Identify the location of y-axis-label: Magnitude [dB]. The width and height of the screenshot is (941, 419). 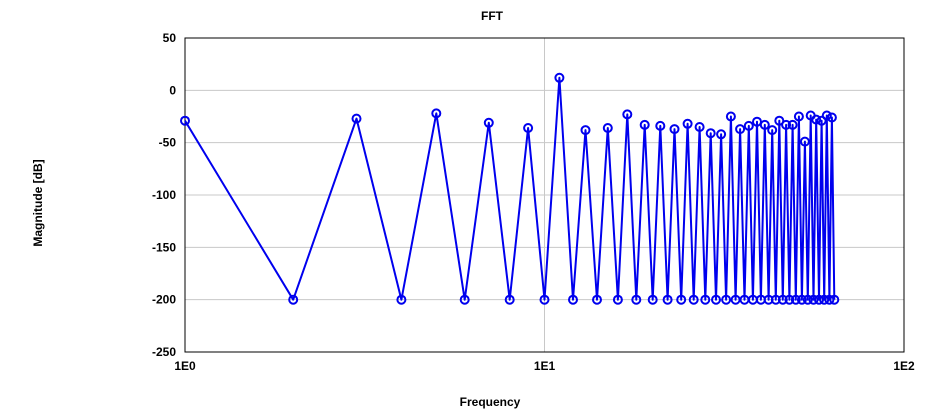
(38, 202).